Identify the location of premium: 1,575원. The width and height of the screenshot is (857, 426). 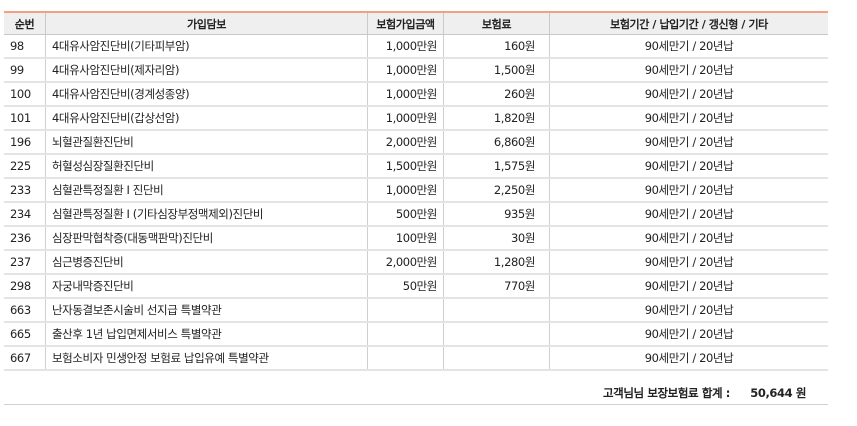
(496, 166).